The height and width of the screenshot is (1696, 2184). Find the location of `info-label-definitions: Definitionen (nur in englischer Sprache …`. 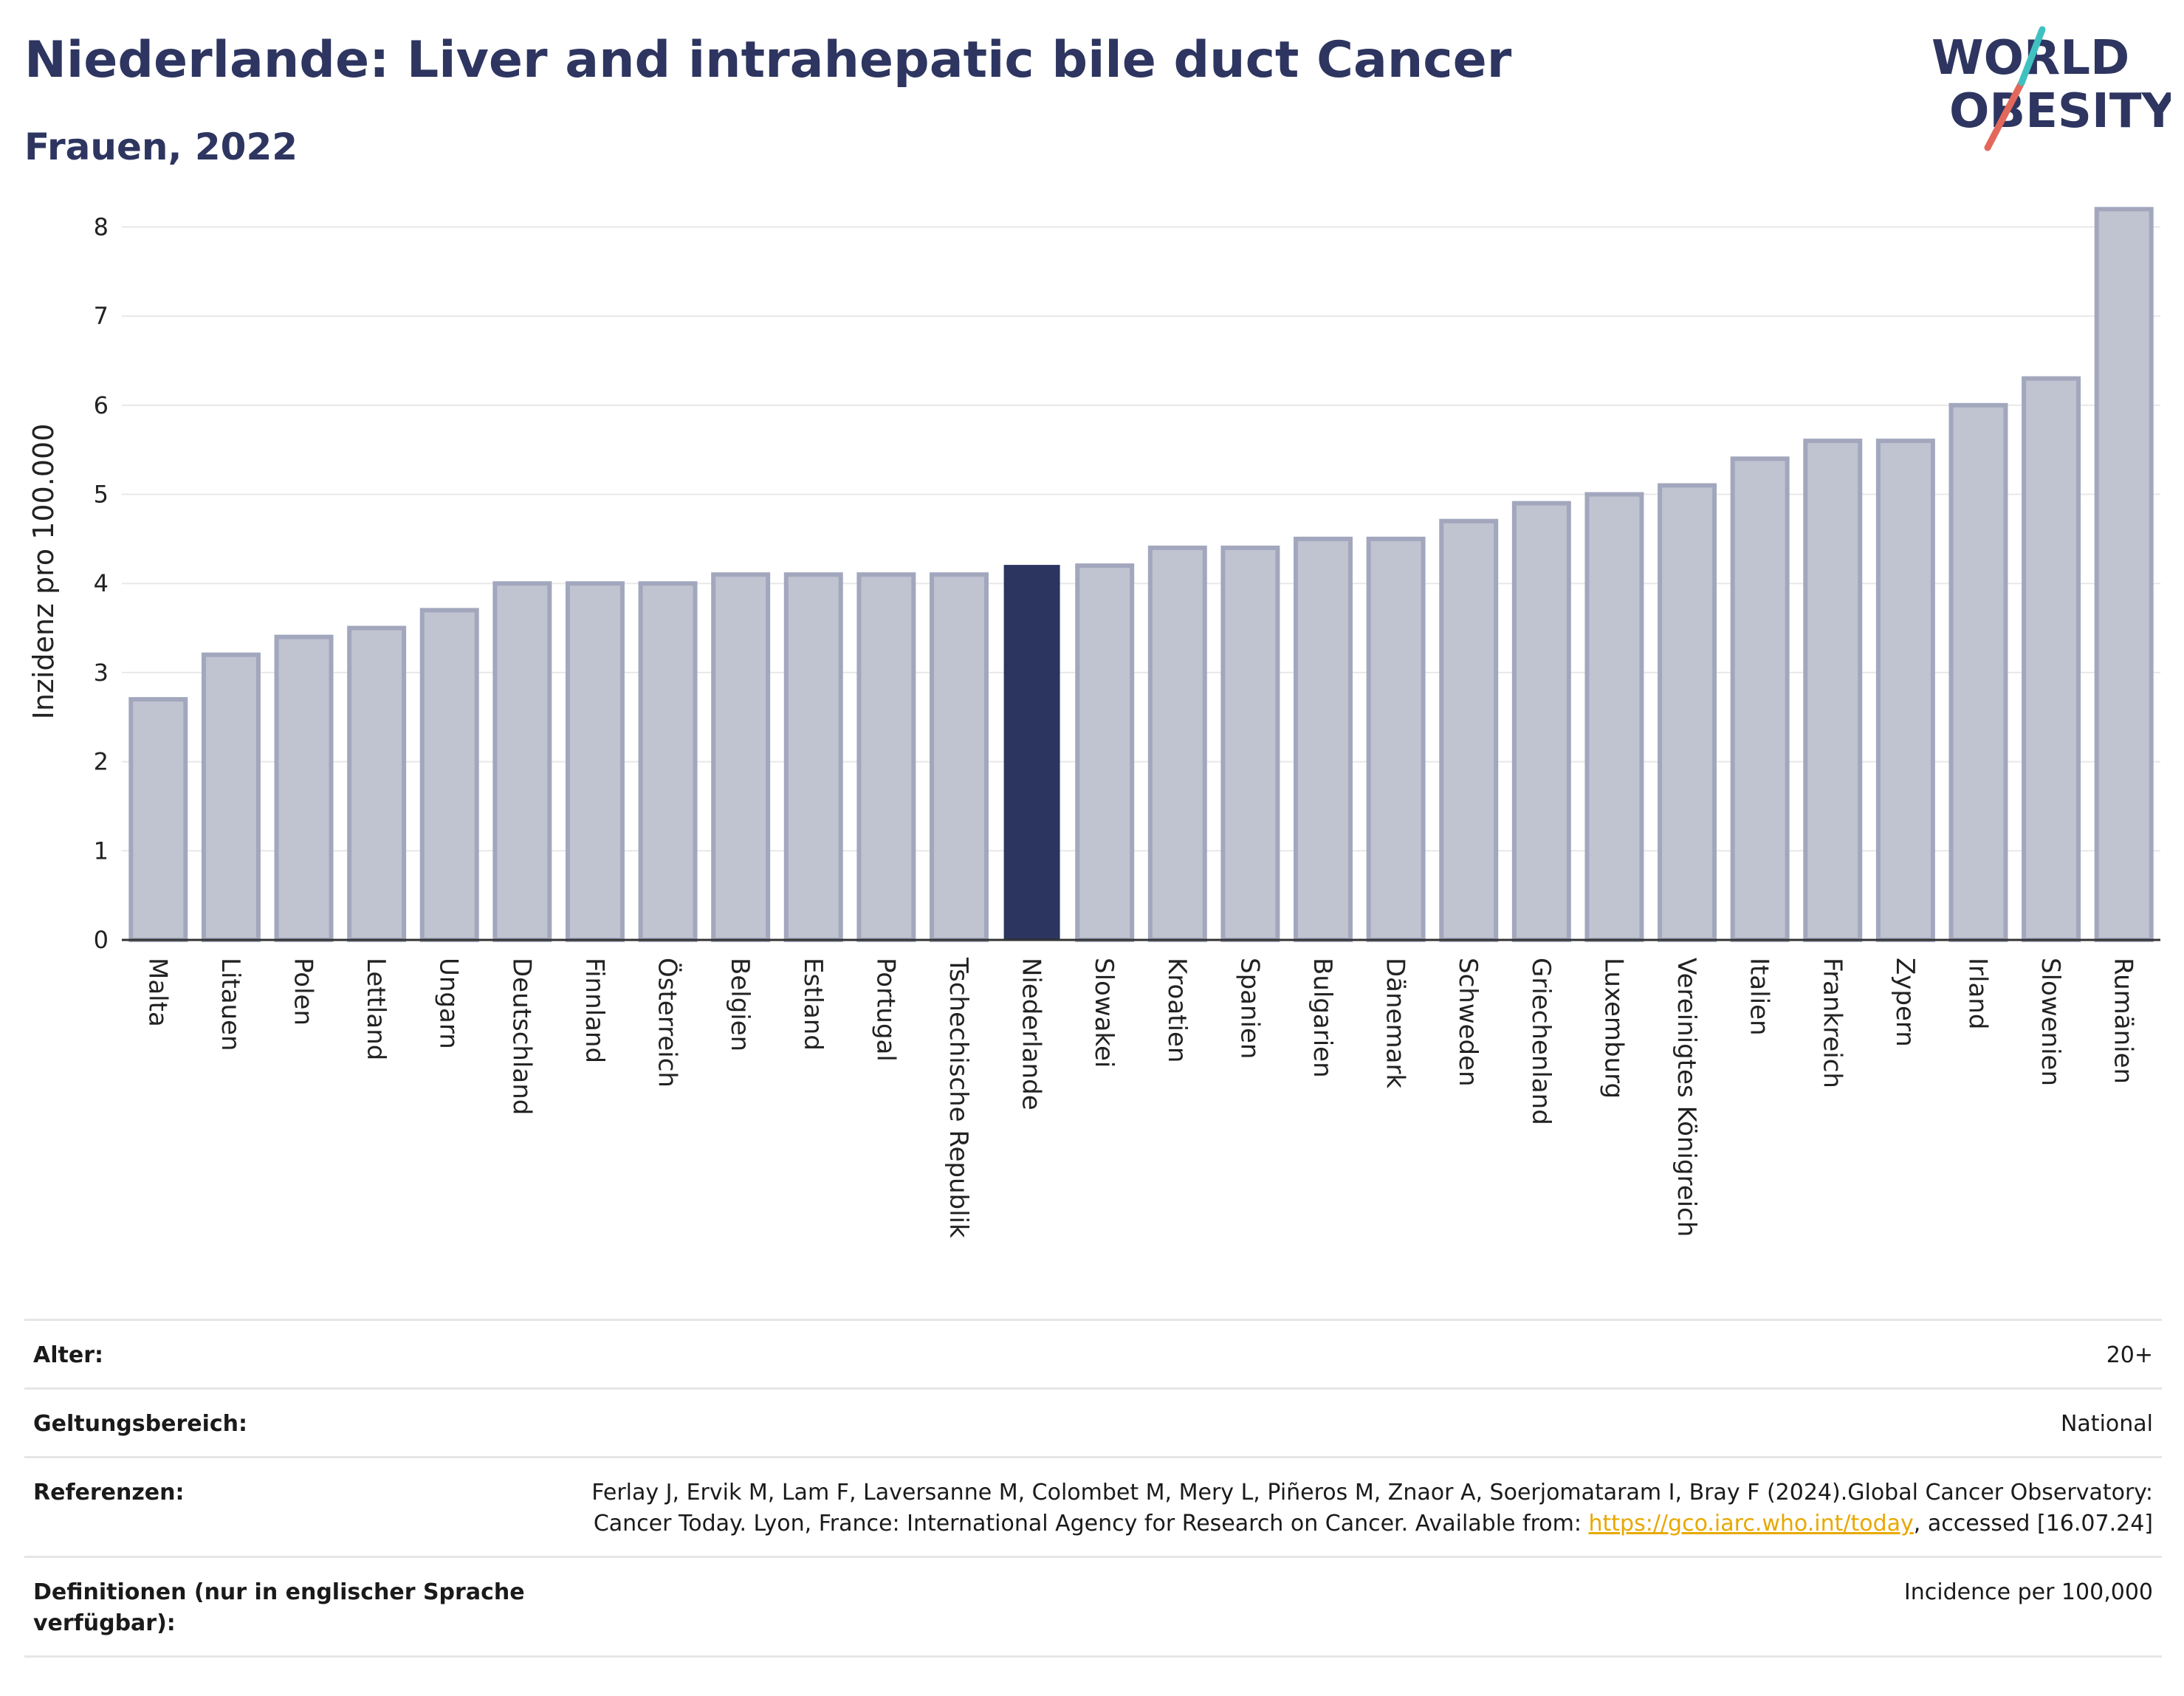

info-label-definitions: Definitionen (nur in englischer Sprache … is located at coordinates (279, 1607).